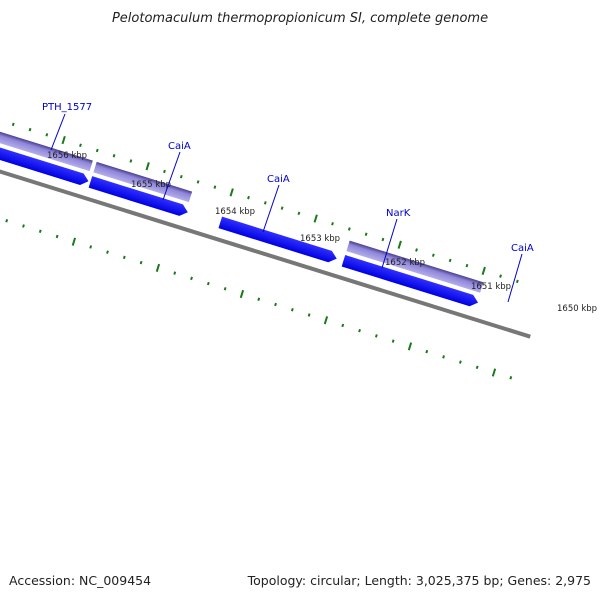 Image resolution: width=600 pixels, height=600 pixels. Describe the element at coordinates (405, 263) in the screenshot. I see `scale-label: 1652 kbp` at that location.